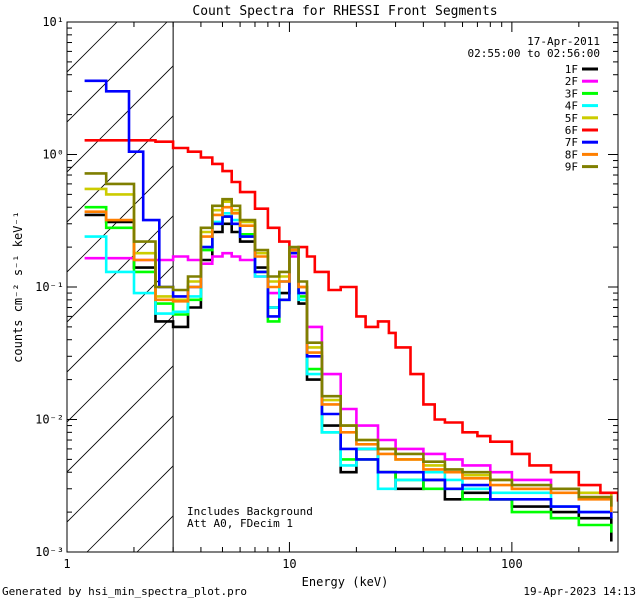 This screenshot has width=640, height=600. Describe the element at coordinates (571, 93) in the screenshot. I see `legend-label-3f: 3F` at that location.